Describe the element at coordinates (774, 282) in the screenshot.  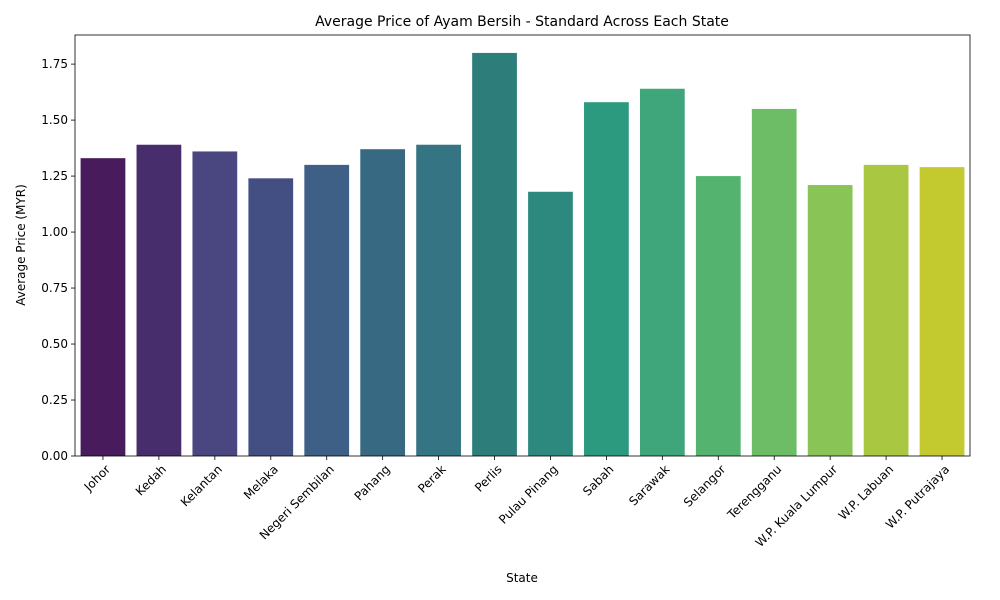
I see `bar-terengganu` at that location.